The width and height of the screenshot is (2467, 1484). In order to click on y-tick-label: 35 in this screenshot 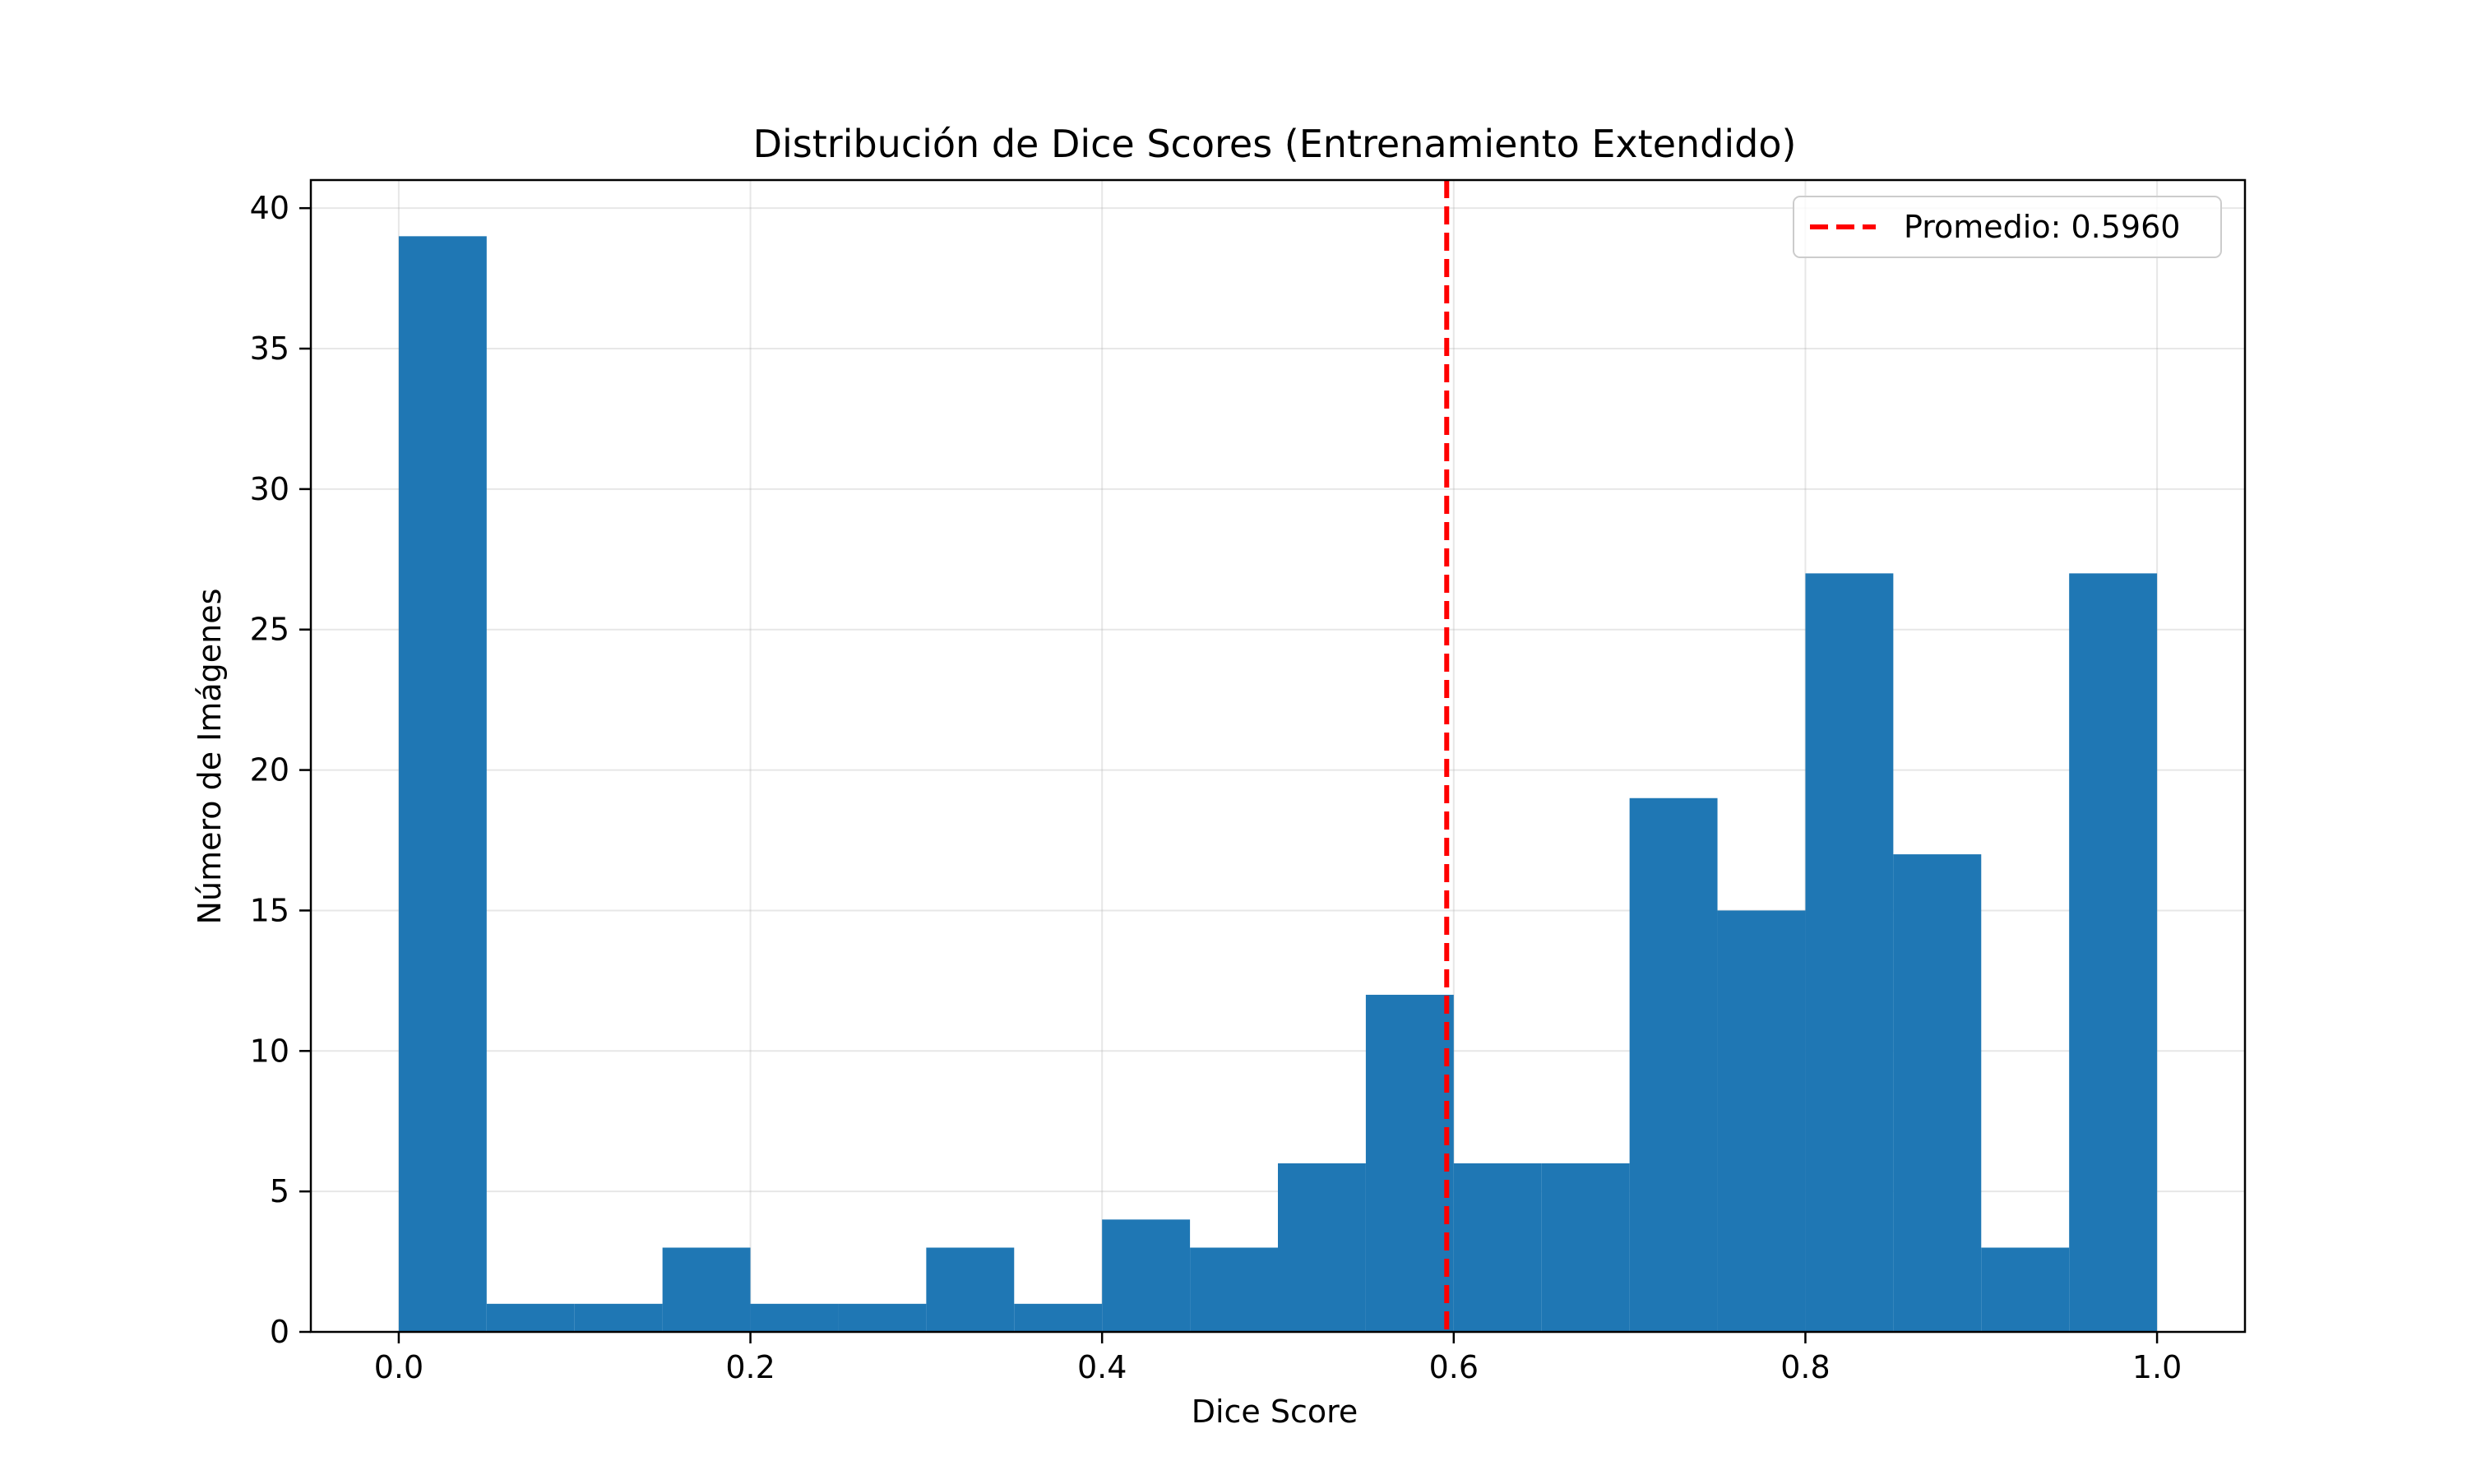, I will do `click(269, 349)`.